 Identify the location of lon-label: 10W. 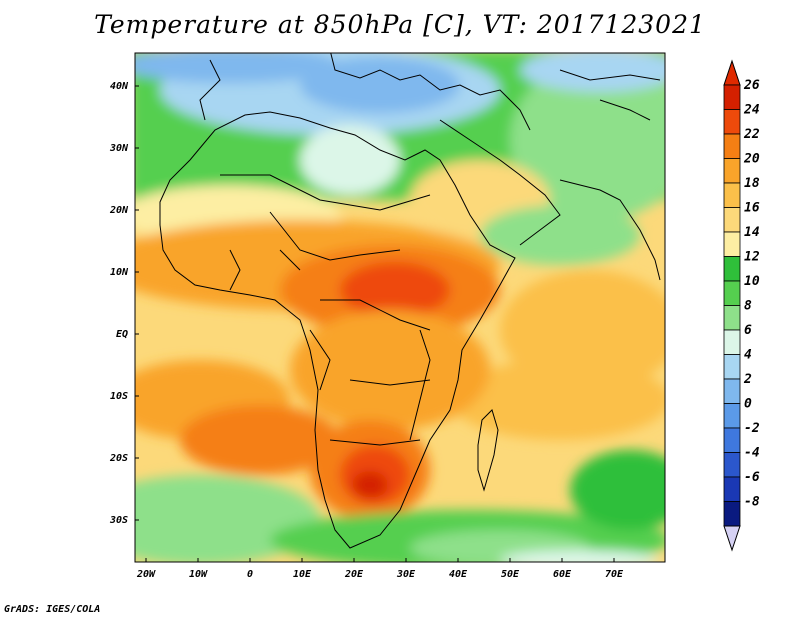
(198, 574).